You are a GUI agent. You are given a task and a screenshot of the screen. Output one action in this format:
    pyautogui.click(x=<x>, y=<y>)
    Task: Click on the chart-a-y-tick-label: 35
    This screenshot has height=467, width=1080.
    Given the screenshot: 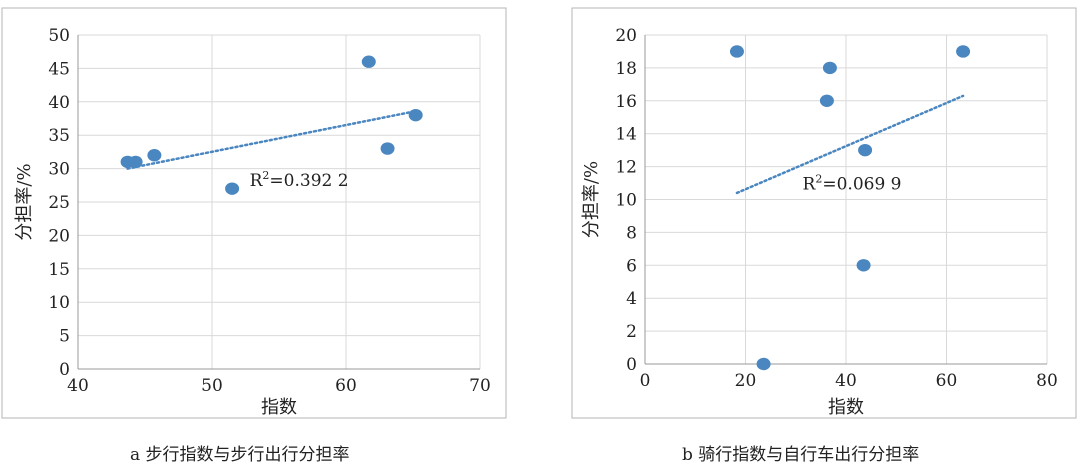 What is the action you would take?
    pyautogui.click(x=59, y=136)
    